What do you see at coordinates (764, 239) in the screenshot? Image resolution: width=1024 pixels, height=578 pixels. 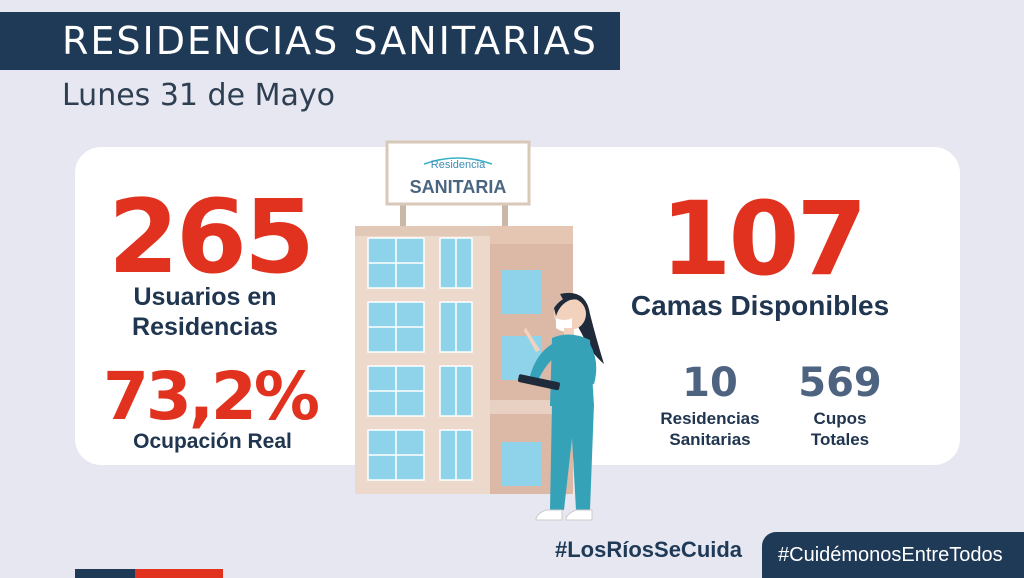 I see `beds-count: 107` at bounding box center [764, 239].